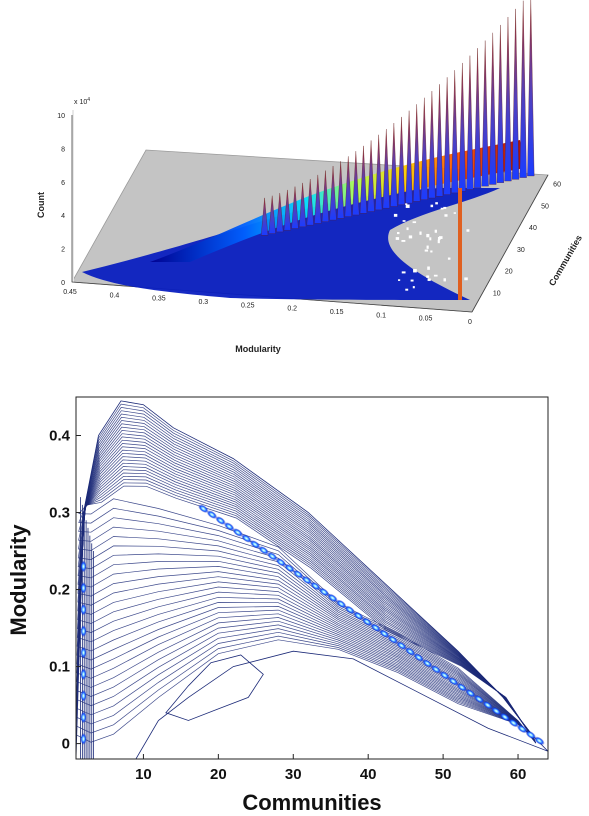  I want to click on y-tick-label: 0.2, so click(59, 590).